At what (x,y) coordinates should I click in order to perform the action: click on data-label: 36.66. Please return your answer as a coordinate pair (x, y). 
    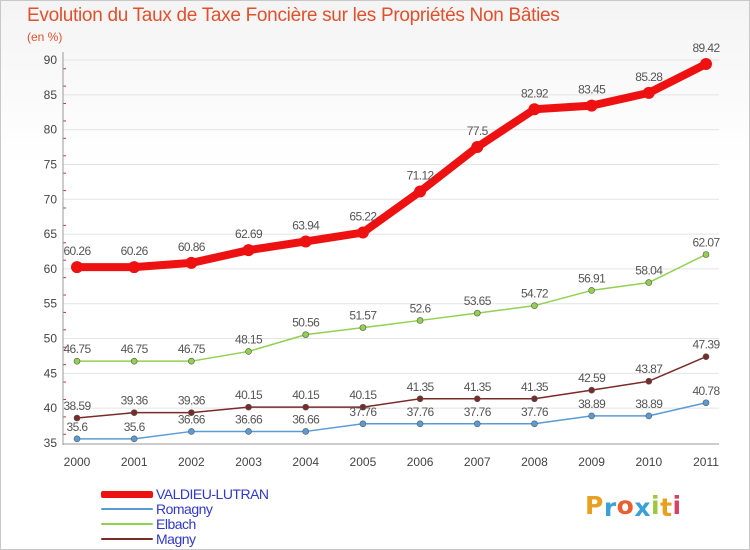
    Looking at the image, I should click on (249, 419).